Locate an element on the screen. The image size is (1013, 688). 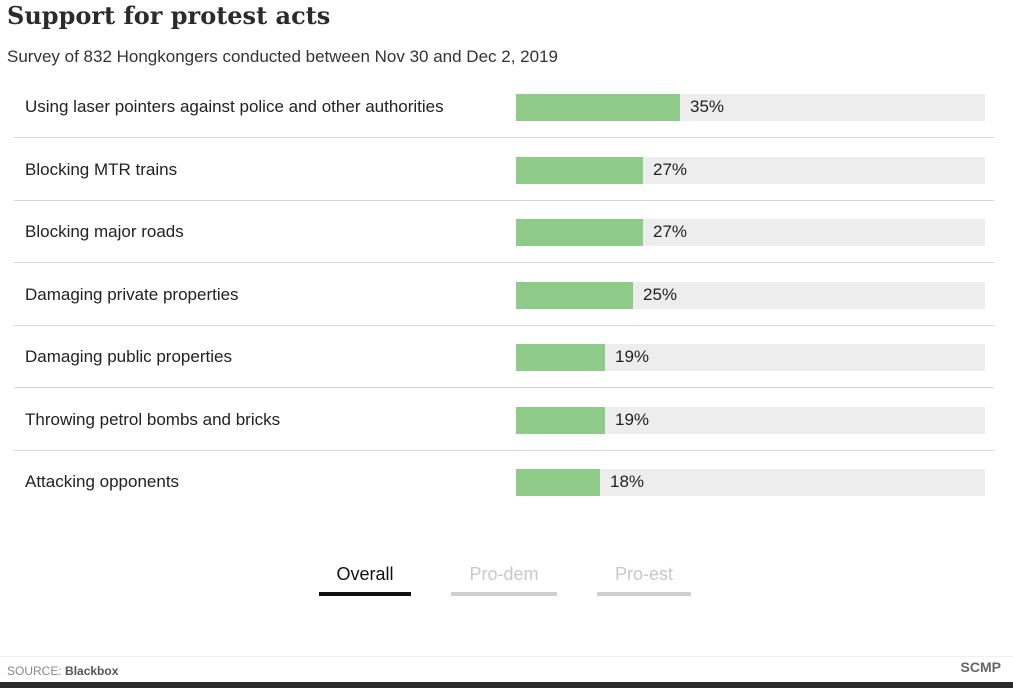
chart-title: Support for protest acts is located at coordinates (169, 15).